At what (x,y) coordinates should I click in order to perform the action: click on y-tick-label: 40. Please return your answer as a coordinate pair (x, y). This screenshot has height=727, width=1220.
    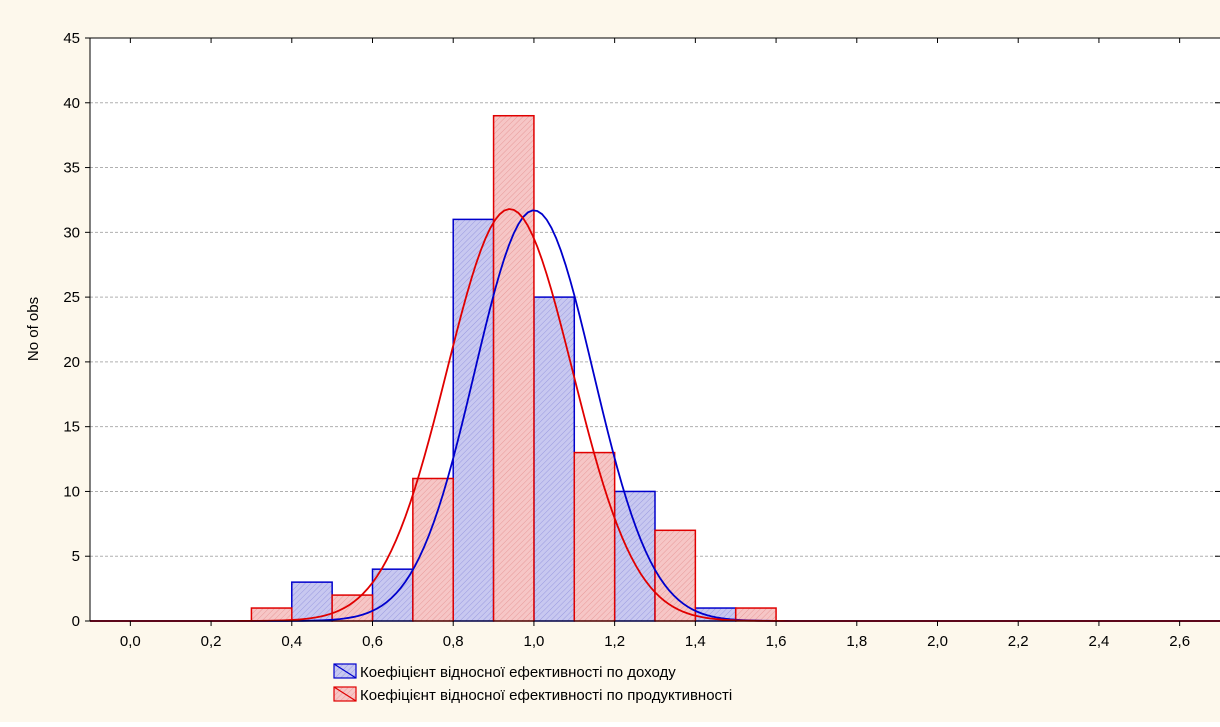
    Looking at the image, I should click on (71, 103).